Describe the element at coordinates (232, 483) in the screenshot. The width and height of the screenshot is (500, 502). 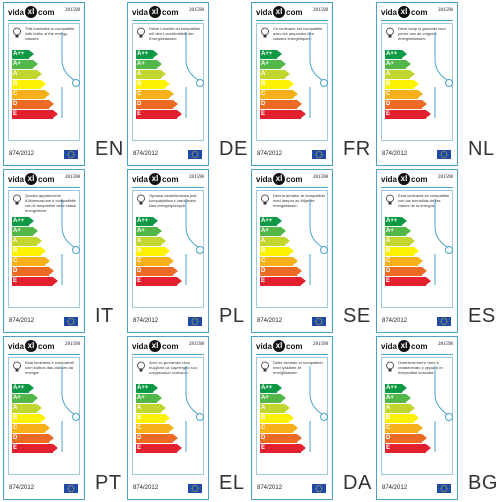
I see `language-code: EL` at that location.